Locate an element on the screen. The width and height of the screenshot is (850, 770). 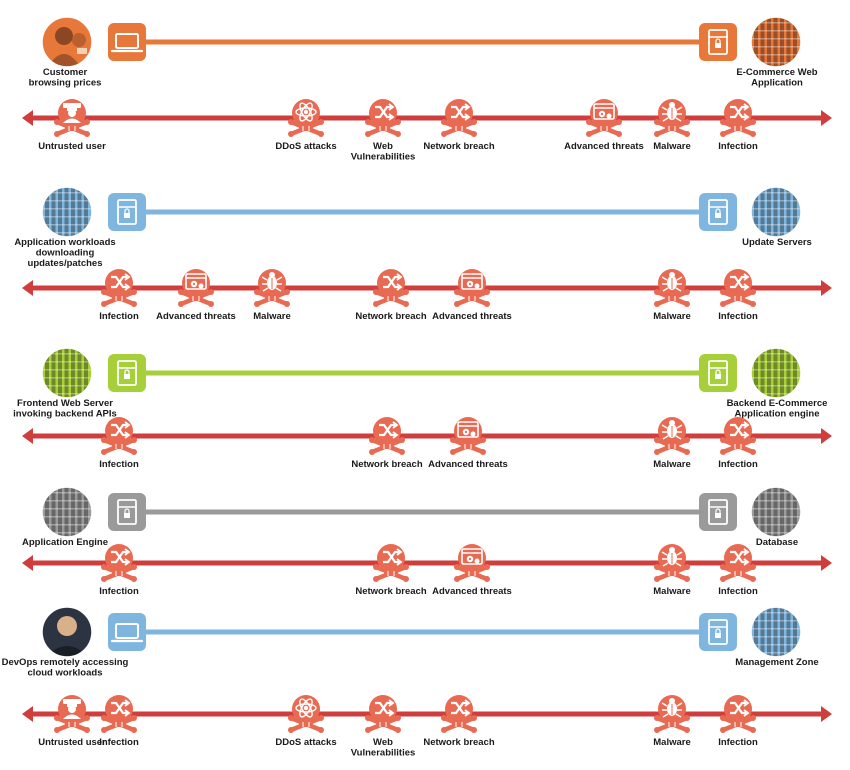
left-endpoint-label: Frontend Web Server invoking backend APIs is located at coordinates (65, 409).